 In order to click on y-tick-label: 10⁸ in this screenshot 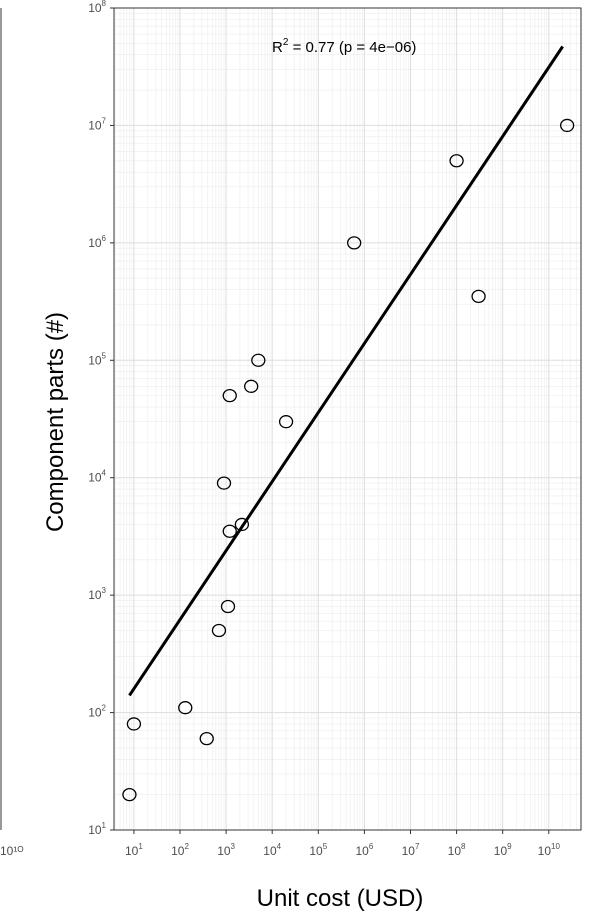, I will do `click(97, 7)`.